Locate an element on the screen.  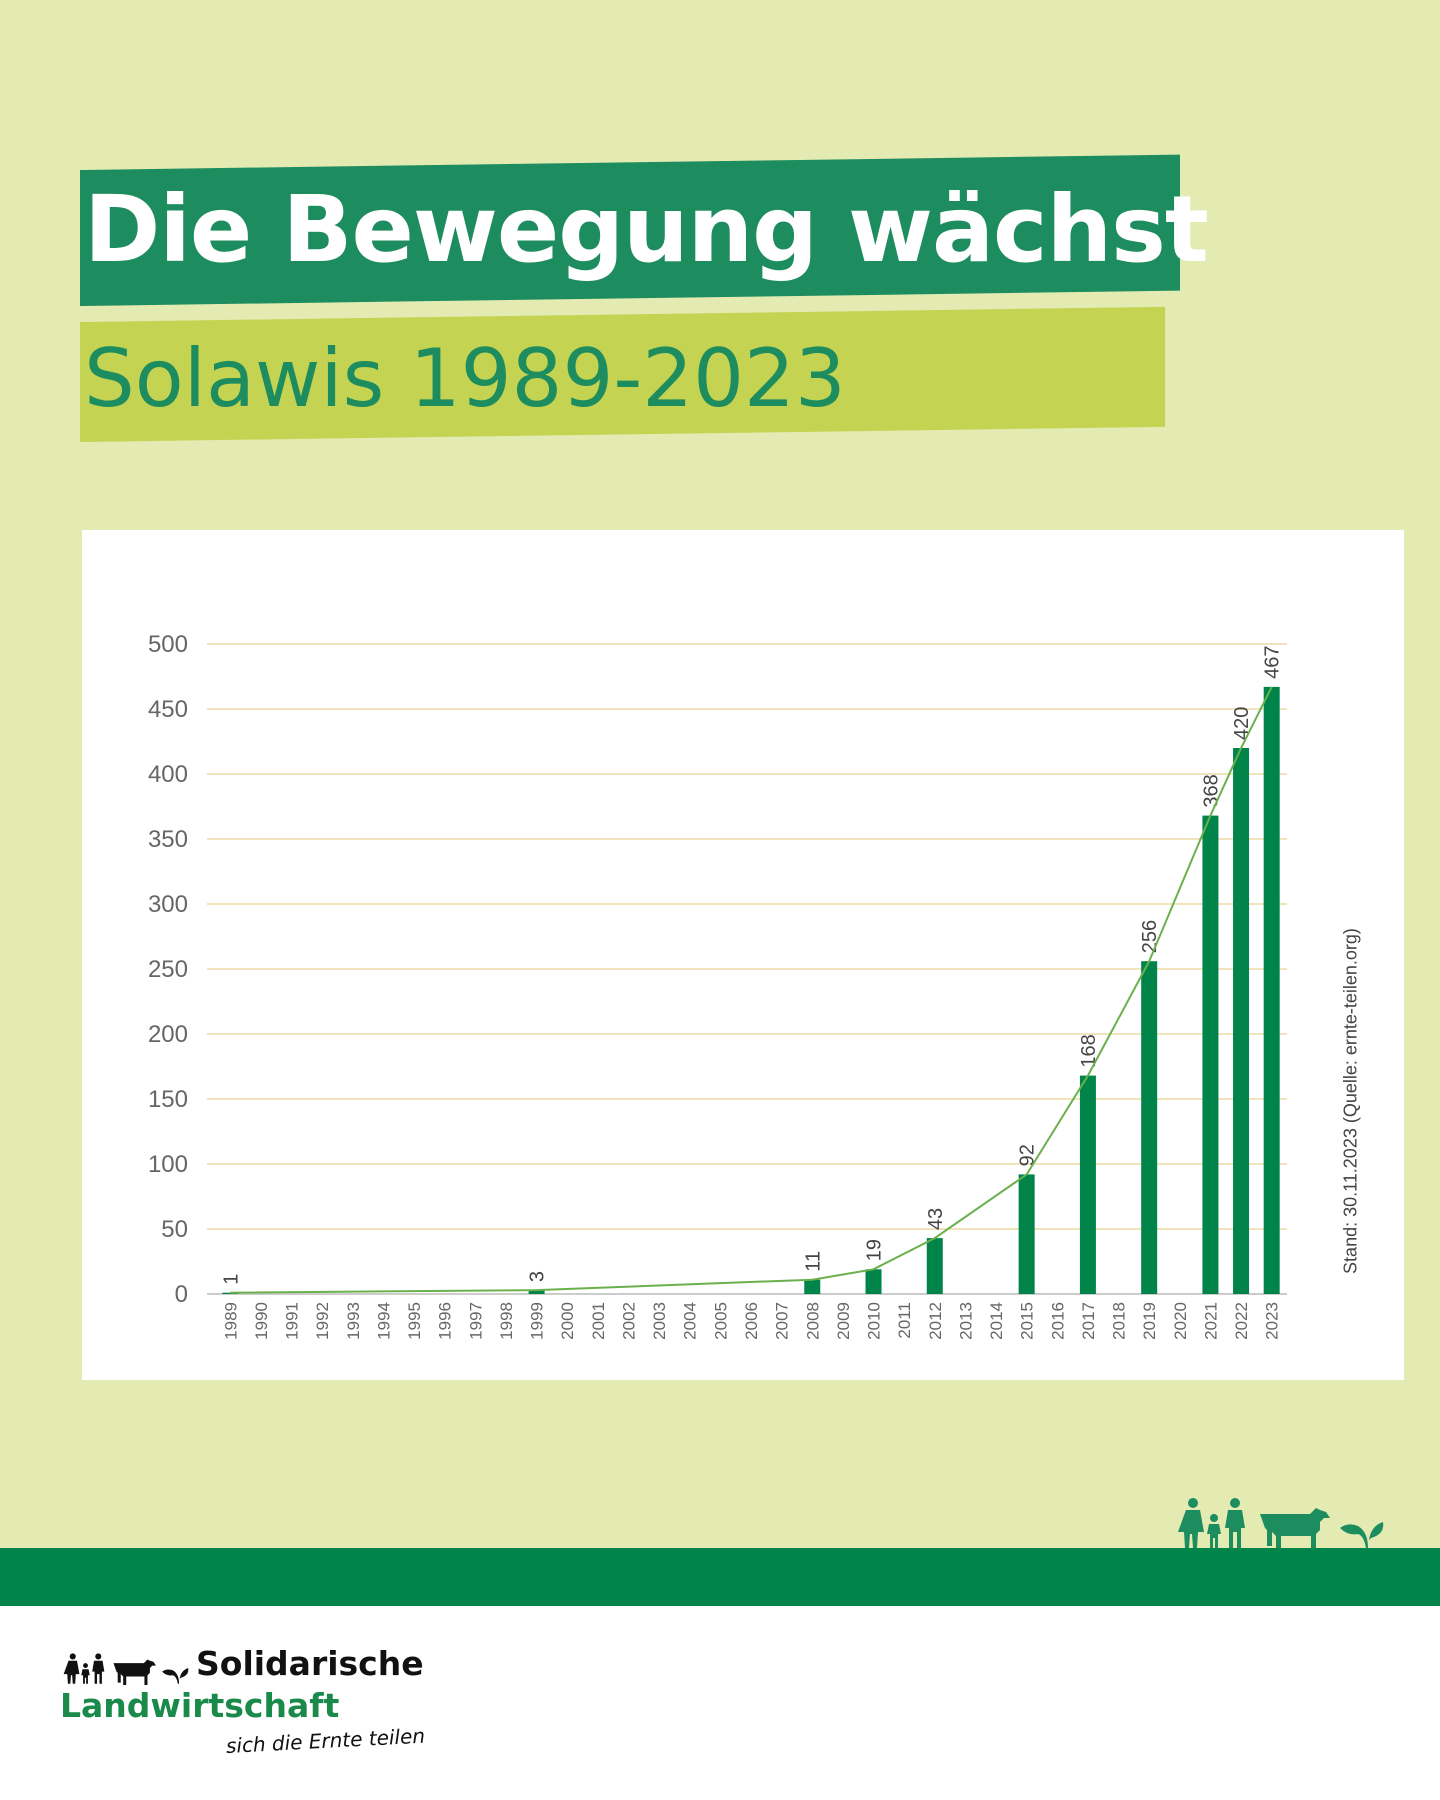
y-tick-label: 450 is located at coordinates (168, 709).